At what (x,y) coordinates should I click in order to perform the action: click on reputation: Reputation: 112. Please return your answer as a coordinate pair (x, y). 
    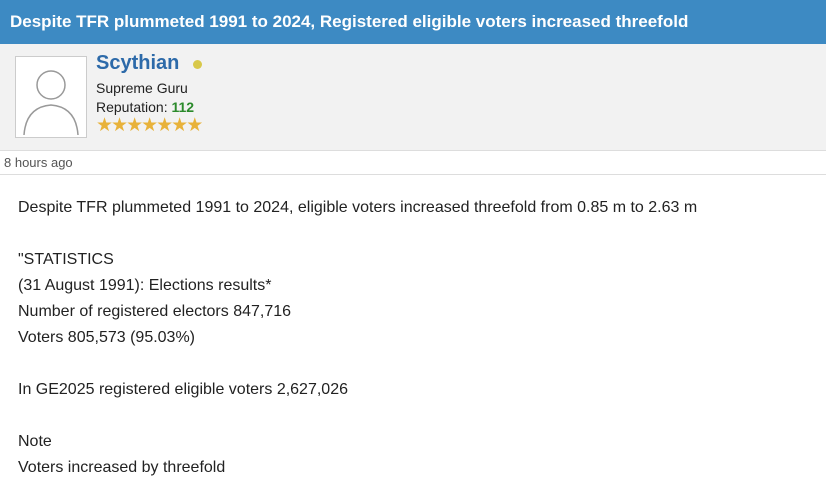
    Looking at the image, I should click on (145, 107).